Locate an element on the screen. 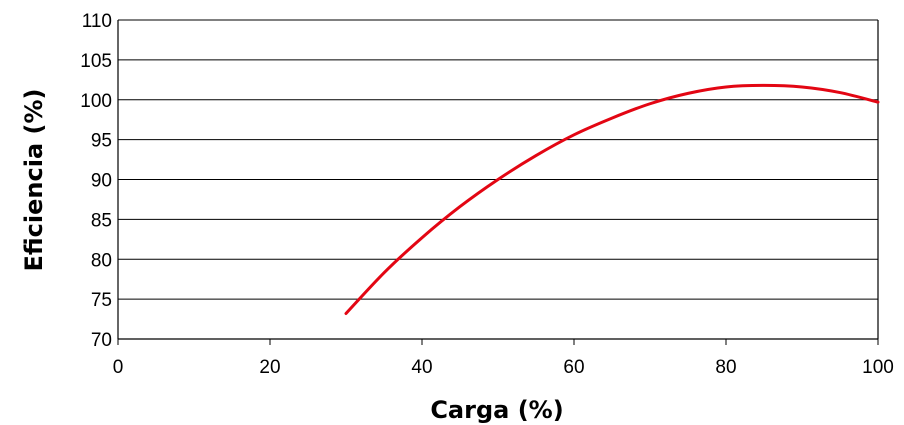  x-tick-label: 20 is located at coordinates (269, 367).